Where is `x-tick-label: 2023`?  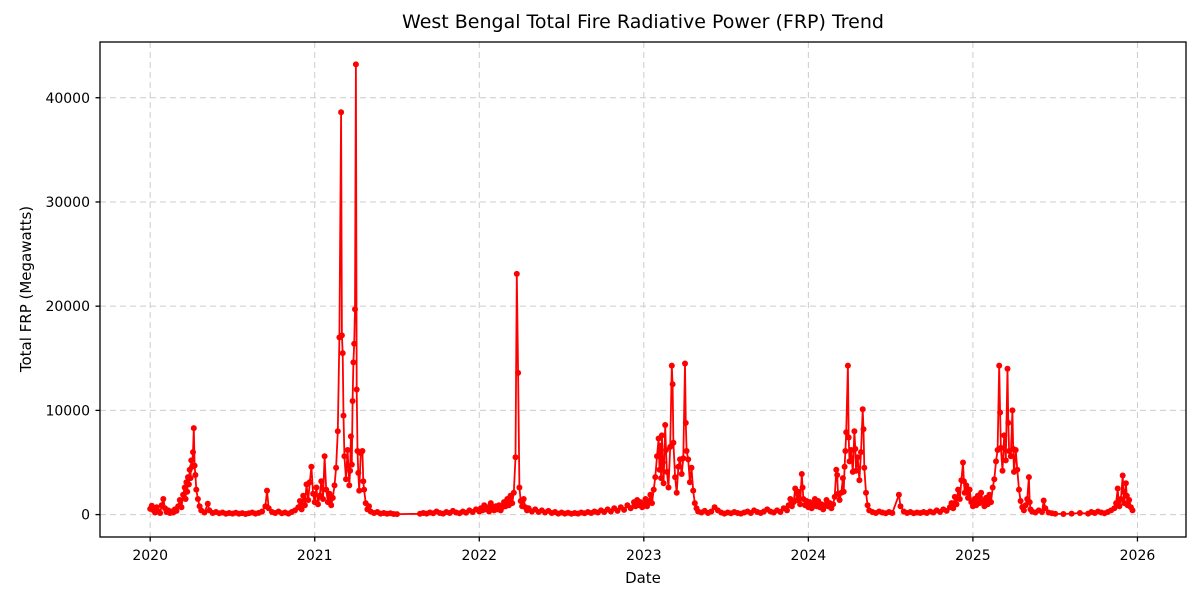
x-tick-label: 2023 is located at coordinates (644, 556).